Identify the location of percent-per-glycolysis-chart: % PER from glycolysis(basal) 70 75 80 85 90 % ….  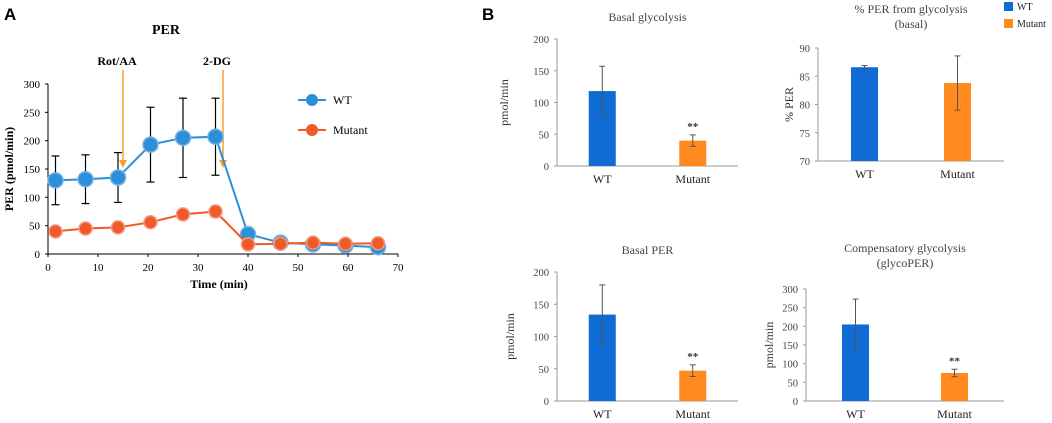
(914, 91).